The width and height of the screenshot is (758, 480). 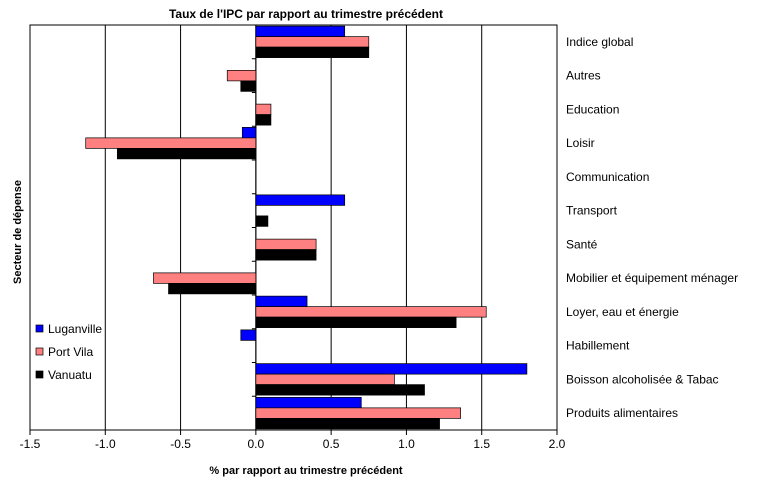 What do you see at coordinates (582, 244) in the screenshot?
I see `category-label: Santé` at bounding box center [582, 244].